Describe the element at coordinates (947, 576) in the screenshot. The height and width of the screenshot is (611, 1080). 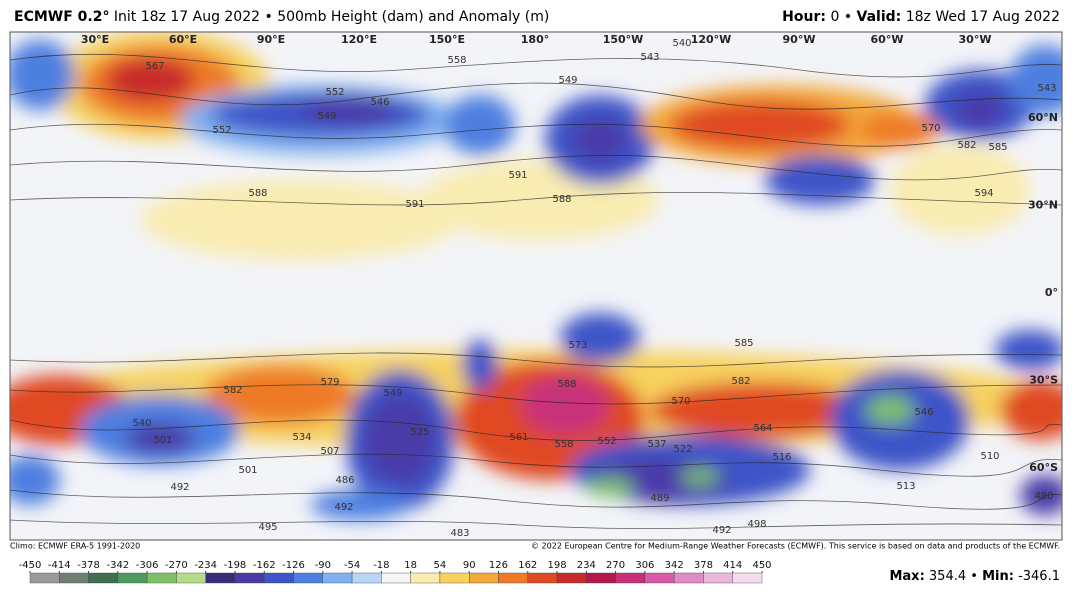
I see `max-value: 354.4` at that location.